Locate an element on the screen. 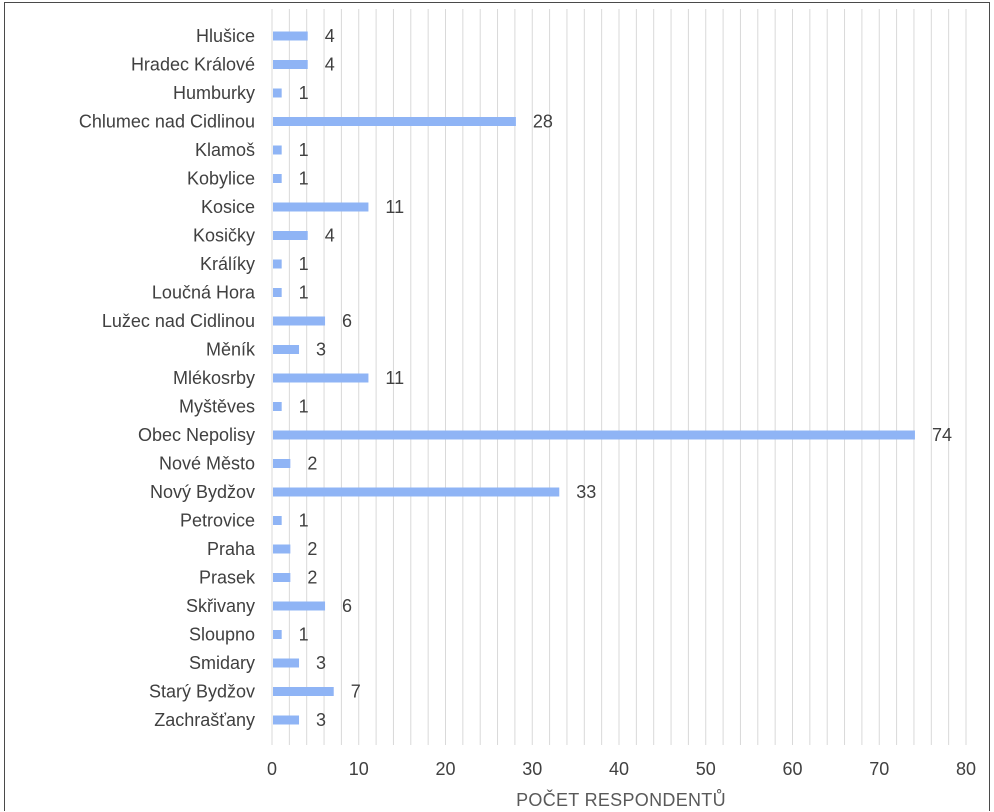 The width and height of the screenshot is (994, 812). category-label-13: Myštěves is located at coordinates (217, 407).